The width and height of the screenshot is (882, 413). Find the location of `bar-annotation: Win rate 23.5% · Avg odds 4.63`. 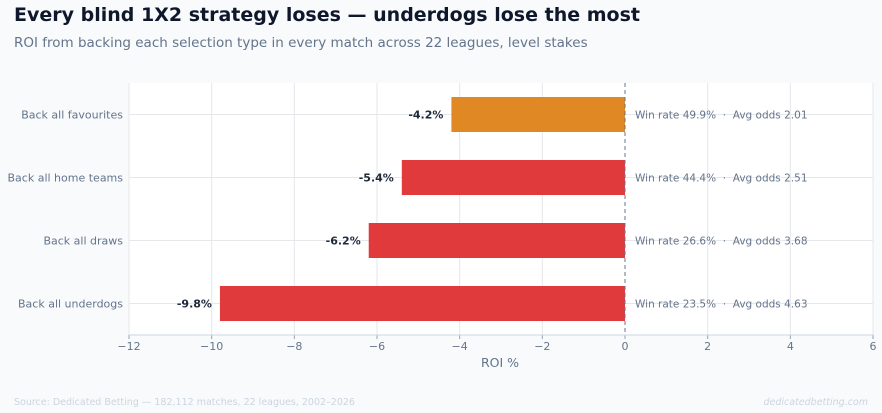

bar-annotation: Win rate 23.5% · Avg odds 4.63 is located at coordinates (721, 305).